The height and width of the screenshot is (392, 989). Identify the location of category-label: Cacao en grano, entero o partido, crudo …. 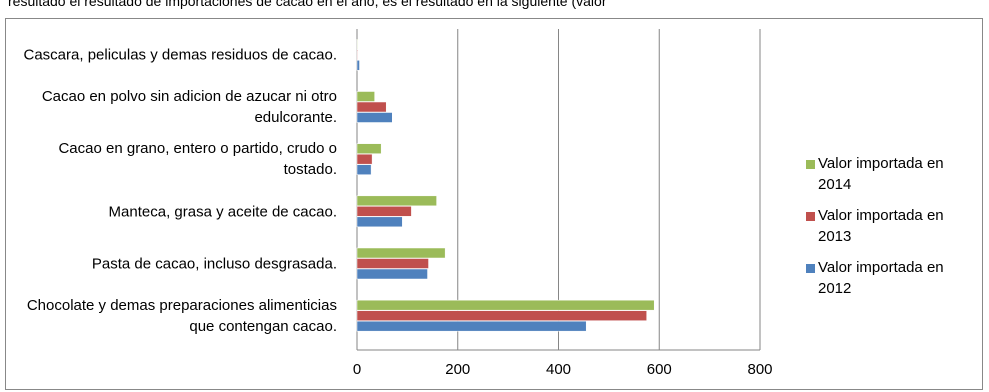
(197, 159).